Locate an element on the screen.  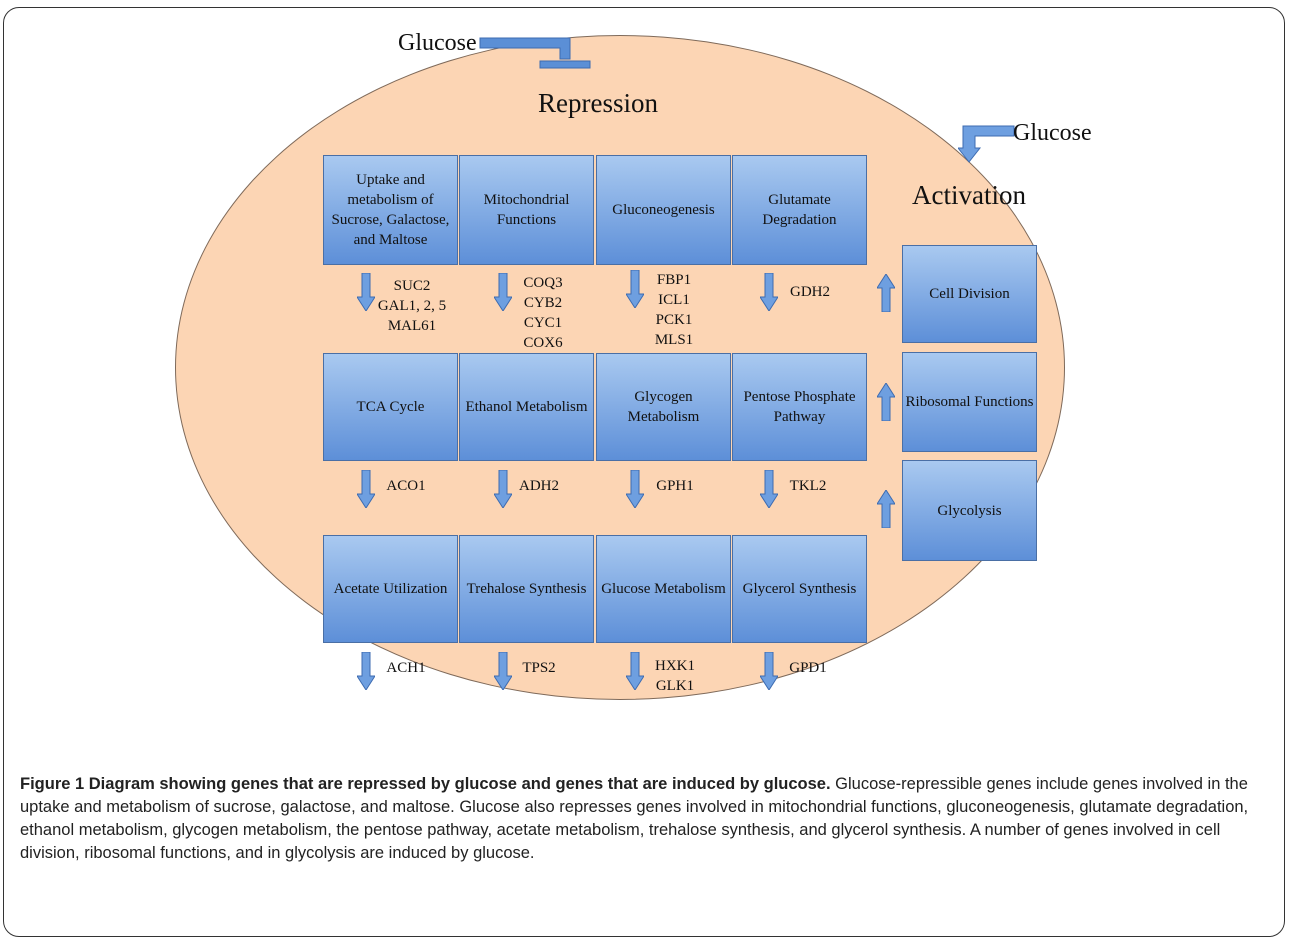
gene-name: COX6 is located at coordinates (543, 343).